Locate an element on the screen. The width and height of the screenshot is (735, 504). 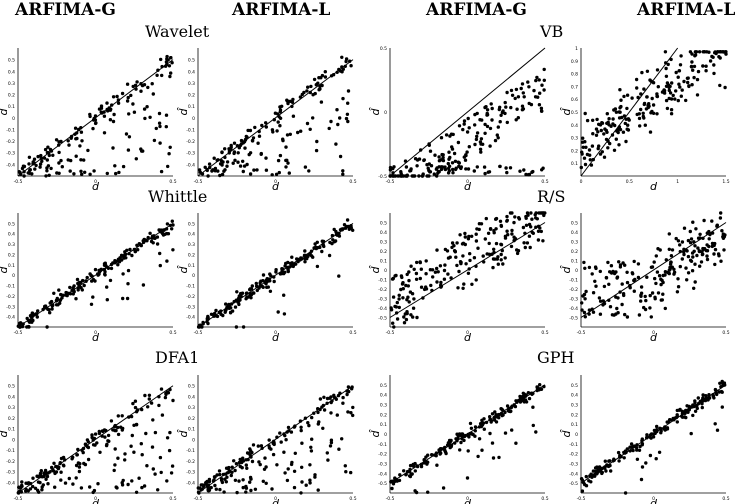
y-tick-label: 0 is located at coordinates (13, 276).